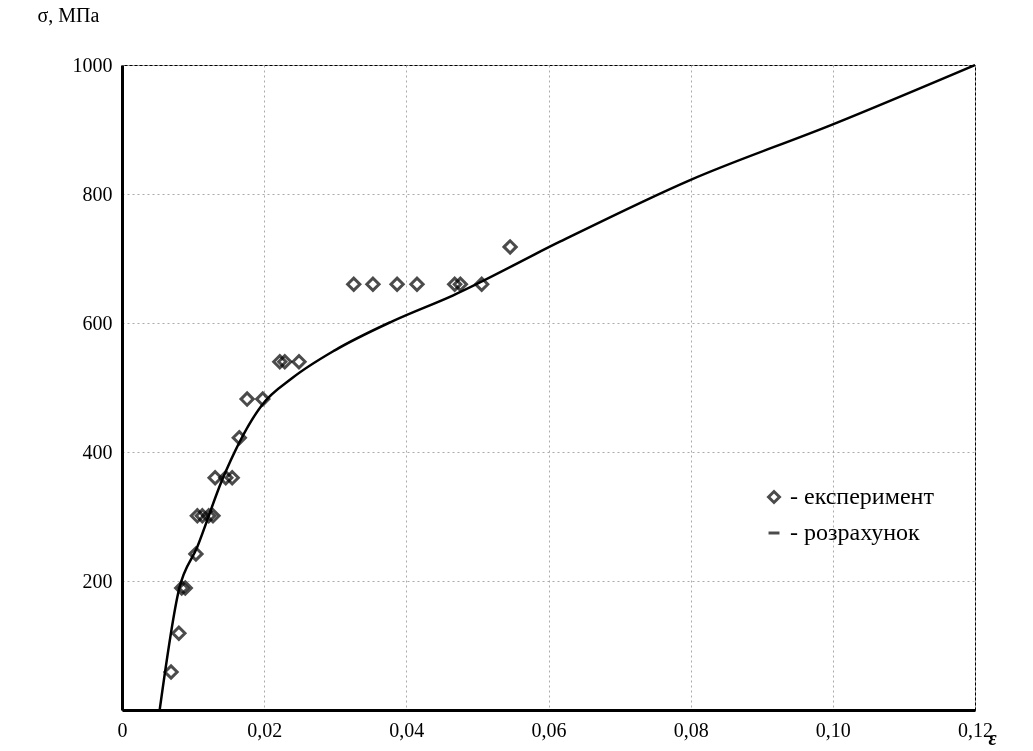 This screenshot has width=1033, height=751. Describe the element at coordinates (97, 580) in the screenshot. I see `y-tick-label: 200` at that location.